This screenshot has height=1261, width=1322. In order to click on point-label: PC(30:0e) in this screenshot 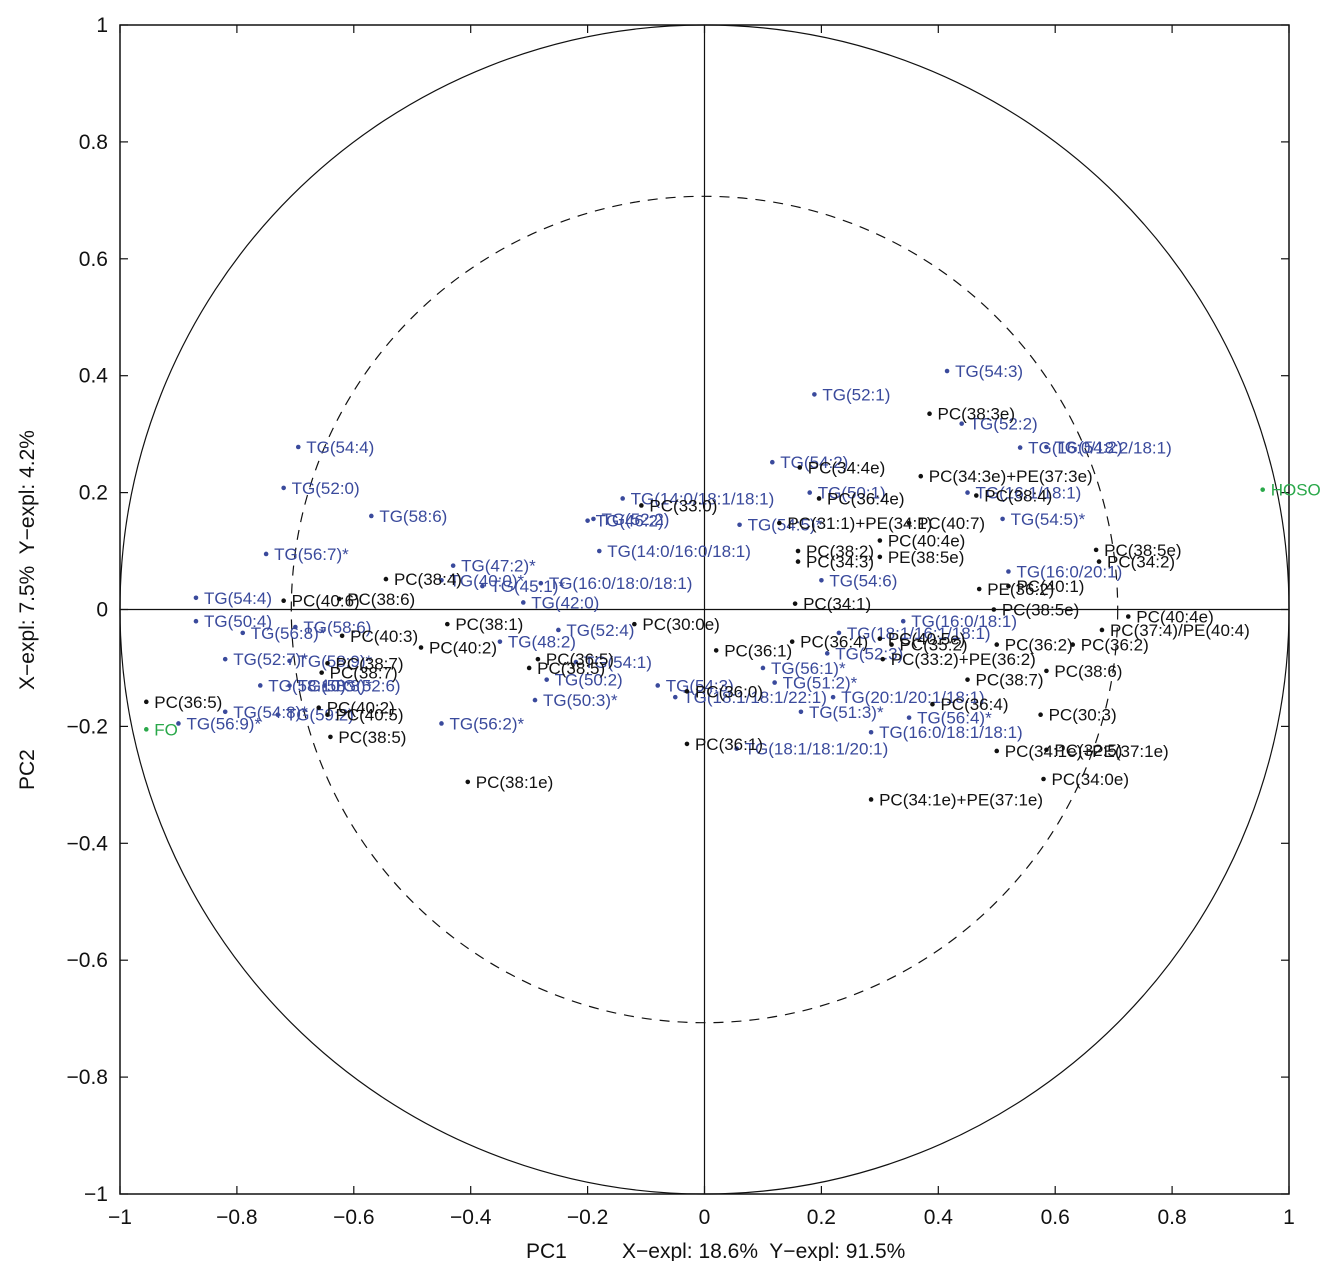, I will do `click(680, 624)`.